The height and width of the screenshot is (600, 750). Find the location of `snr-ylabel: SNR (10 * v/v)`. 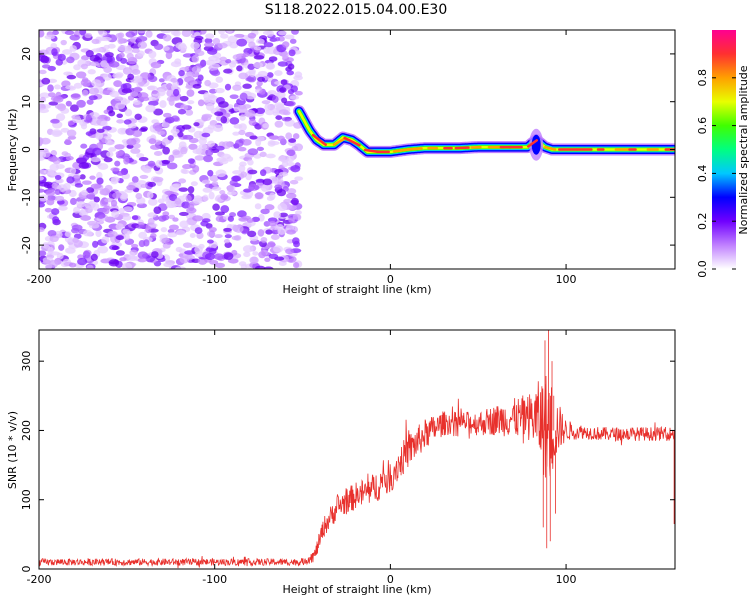

snr-ylabel: SNR (10 * v/v) is located at coordinates (12, 450).